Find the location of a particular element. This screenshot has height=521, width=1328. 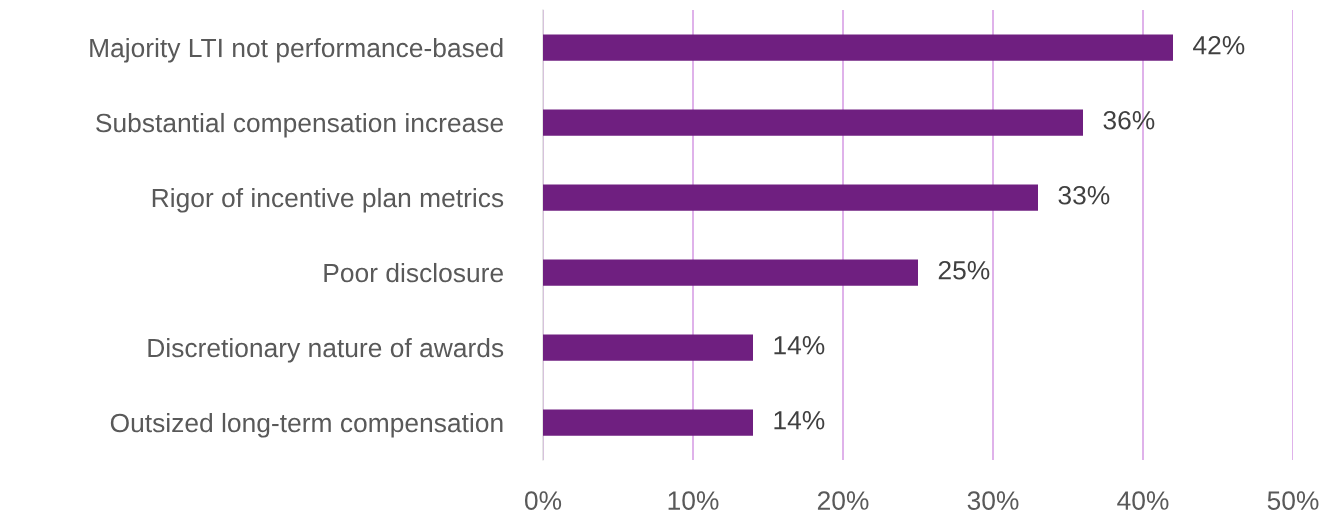

data-label: 36% is located at coordinates (1129, 120).